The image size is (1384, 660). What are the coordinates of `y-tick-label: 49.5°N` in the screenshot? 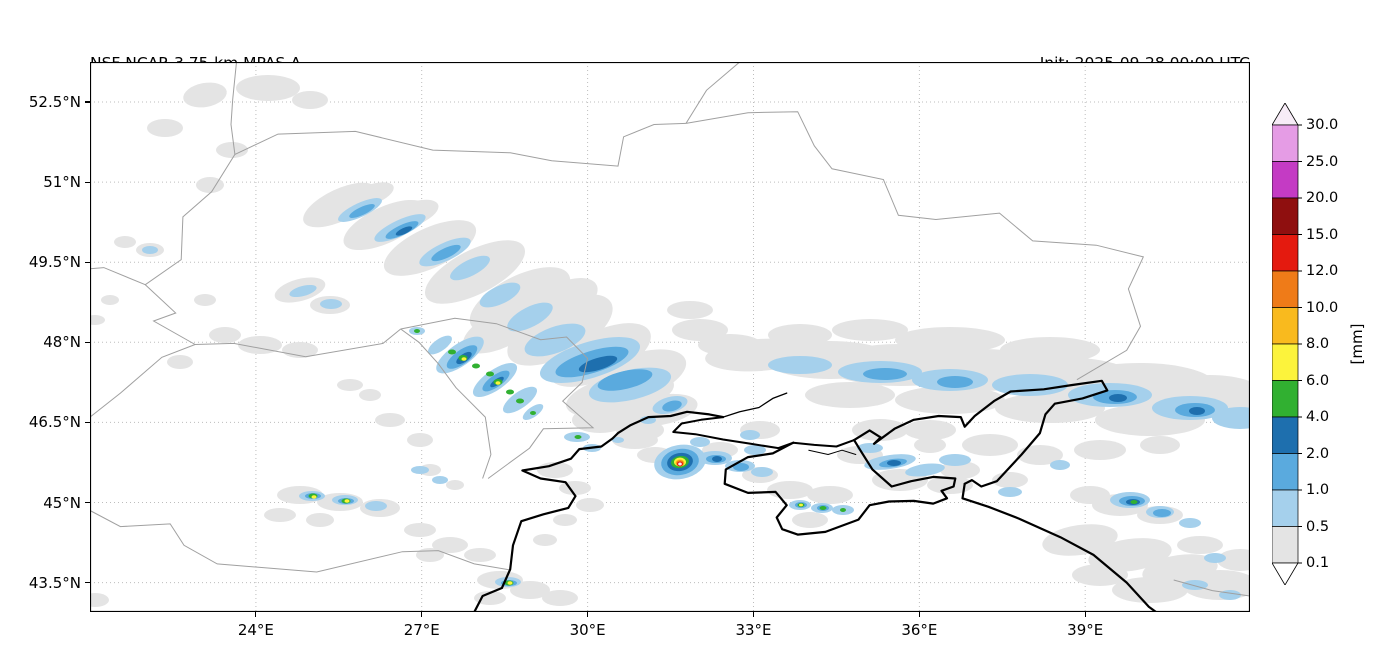 It's located at (54, 262).